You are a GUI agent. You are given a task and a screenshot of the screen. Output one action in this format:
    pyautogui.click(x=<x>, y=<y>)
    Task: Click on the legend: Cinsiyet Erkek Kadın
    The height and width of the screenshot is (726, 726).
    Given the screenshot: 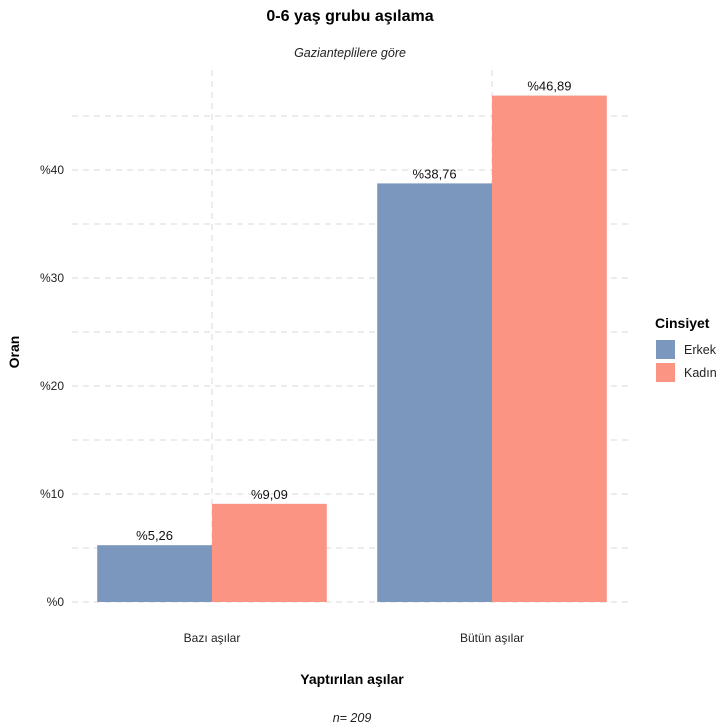 What is the action you would take?
    pyautogui.click(x=686, y=348)
    